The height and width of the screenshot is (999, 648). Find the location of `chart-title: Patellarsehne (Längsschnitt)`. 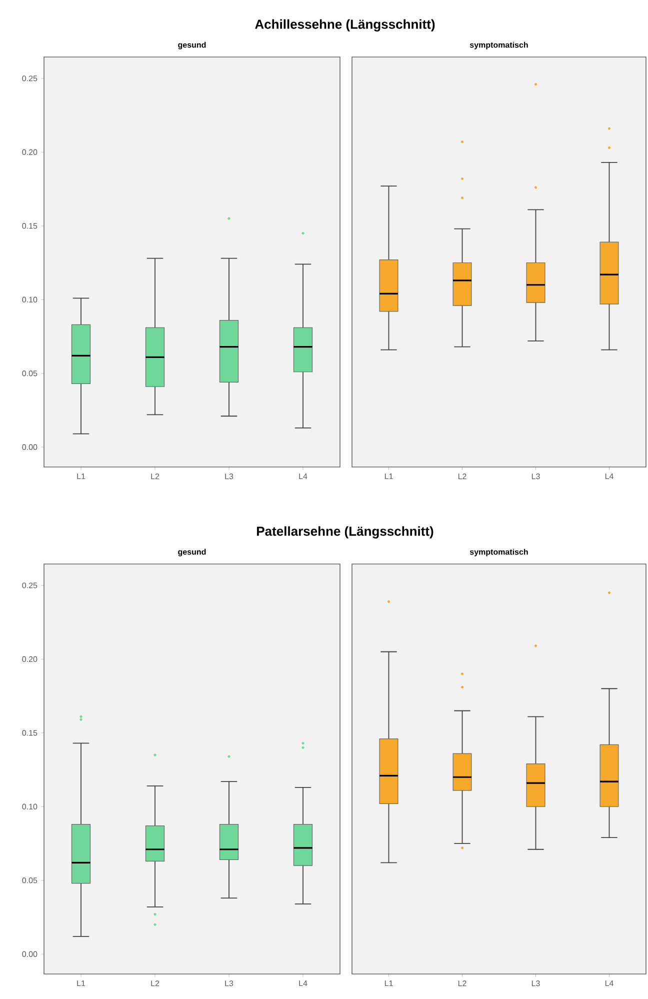

chart-title: Patellarsehne (Längsschnitt) is located at coordinates (345, 532).